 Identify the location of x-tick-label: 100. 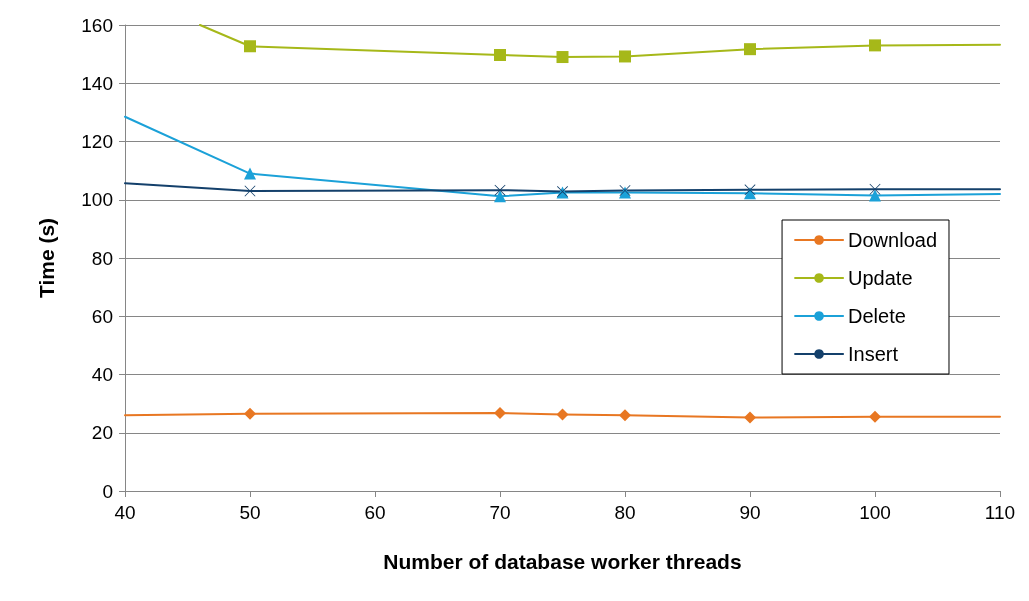
(875, 512).